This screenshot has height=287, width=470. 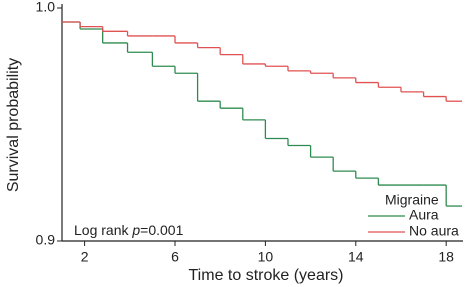 I want to click on y-axis-label: Survival probability, so click(x=13, y=125).